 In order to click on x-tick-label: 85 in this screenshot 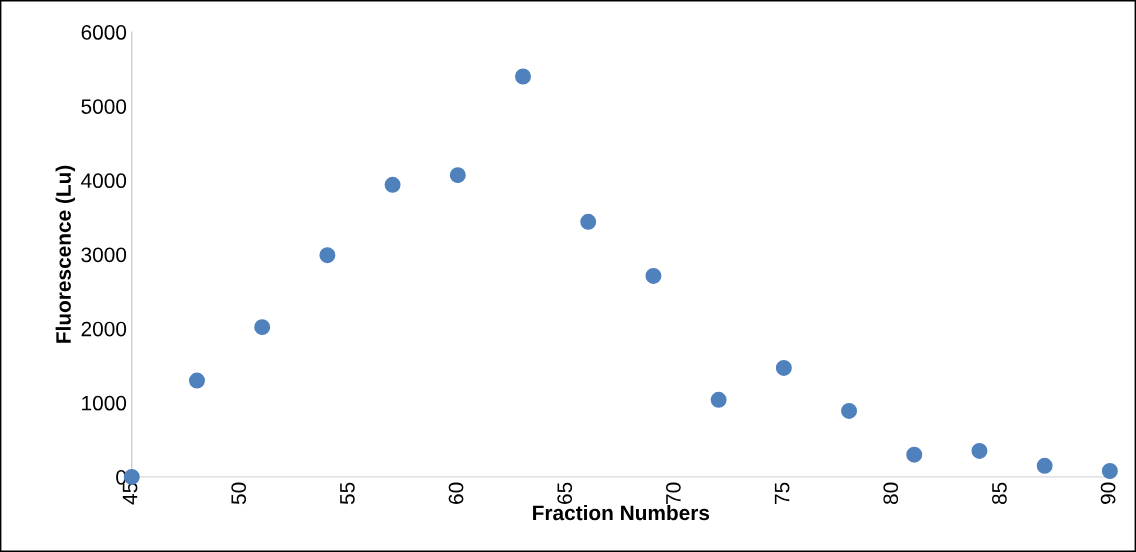, I will do `click(999, 493)`.